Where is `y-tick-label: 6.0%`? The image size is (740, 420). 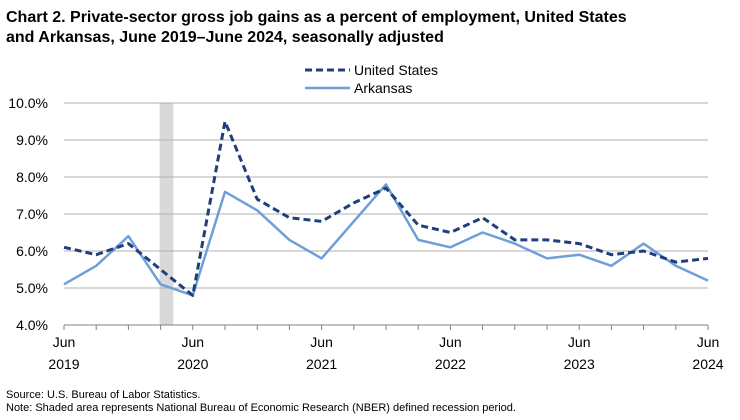 y-tick-label: 6.0% is located at coordinates (32, 251).